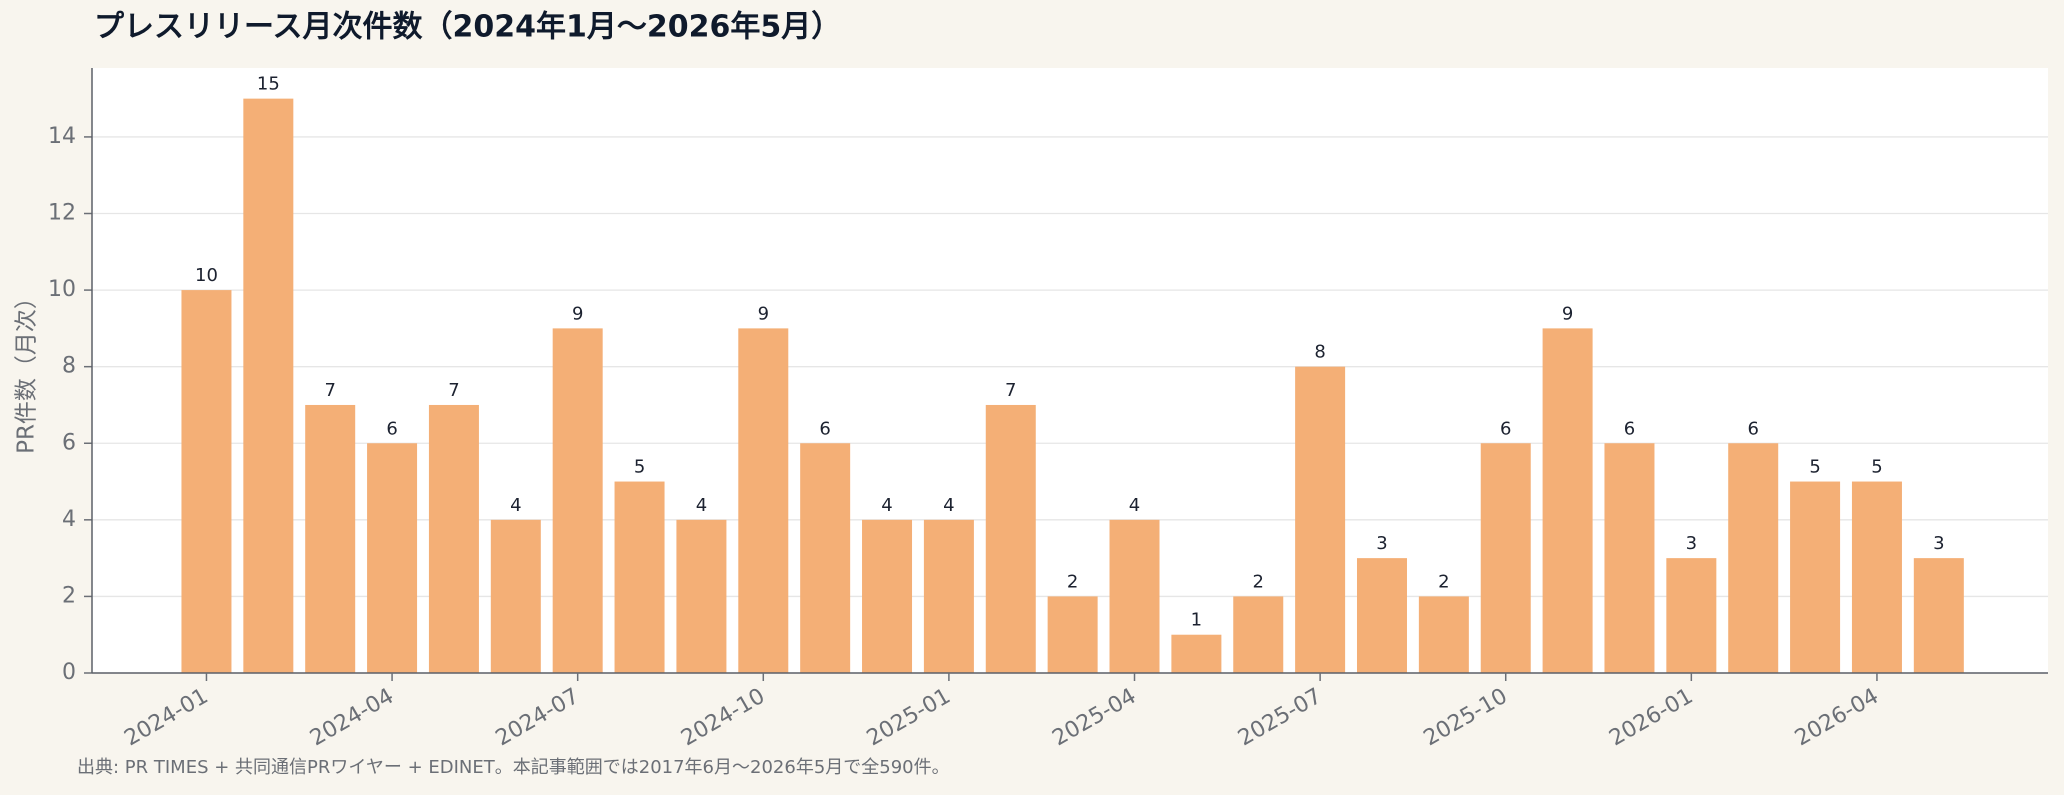 This screenshot has height=795, width=2064. Describe the element at coordinates (62, 213) in the screenshot. I see `y-tick-label: 12` at that location.